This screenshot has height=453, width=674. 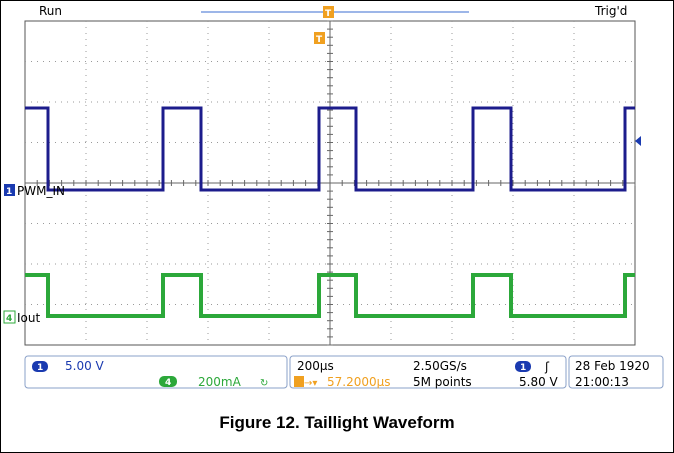 What do you see at coordinates (602, 382) in the screenshot?
I see `time: 21:00:13` at bounding box center [602, 382].